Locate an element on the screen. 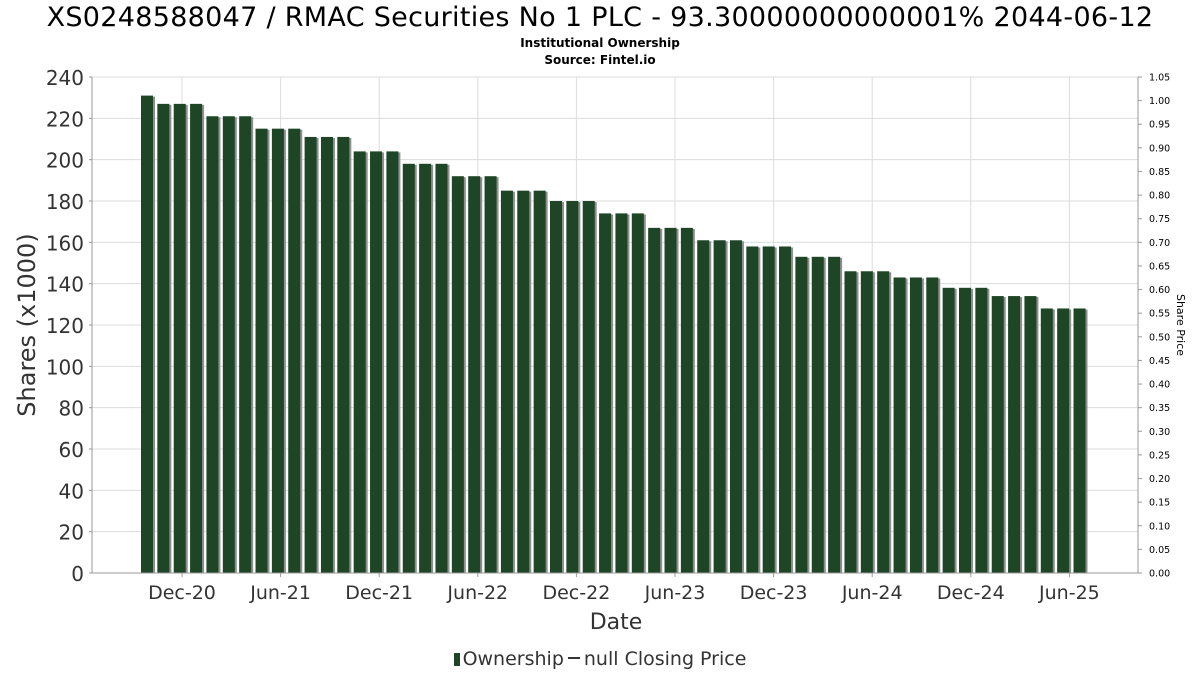 This screenshot has height=675, width=1200. y2-tick-label: 1.00 is located at coordinates (1159, 101).